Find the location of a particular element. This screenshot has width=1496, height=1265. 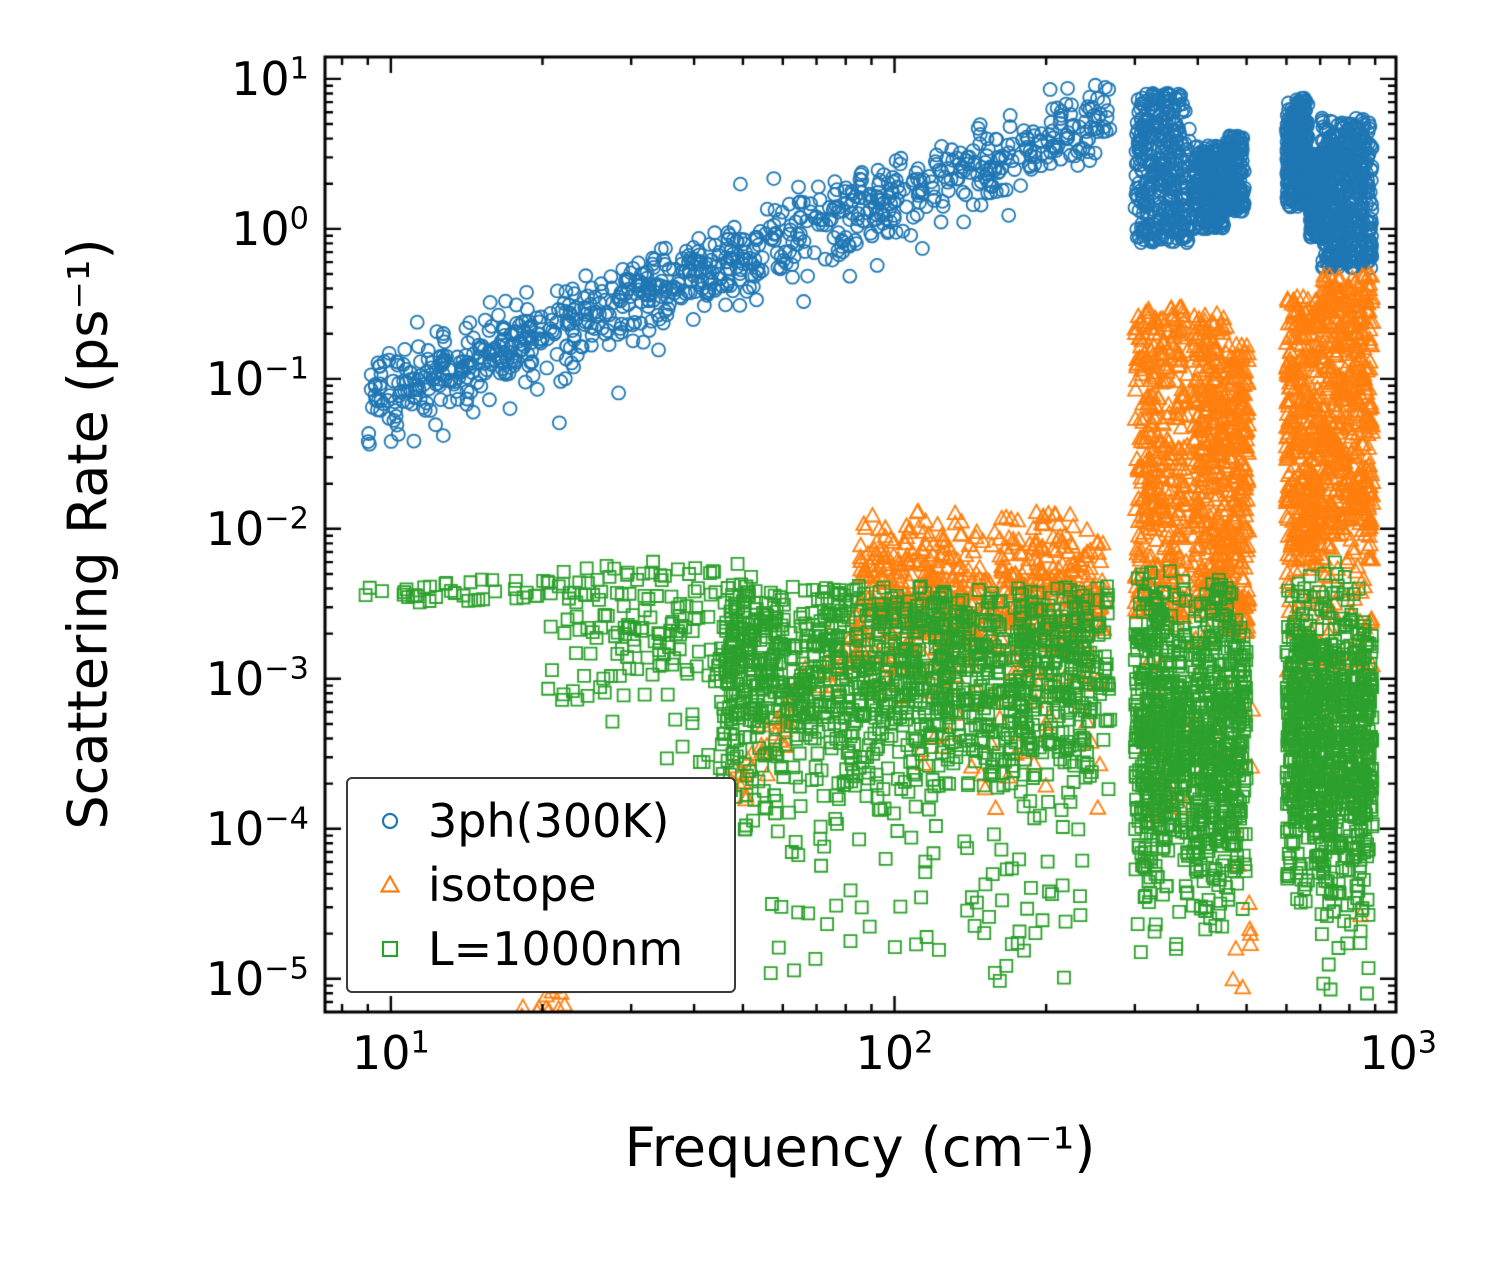

y-tick-label: 10⁻³ is located at coordinates (257, 678).